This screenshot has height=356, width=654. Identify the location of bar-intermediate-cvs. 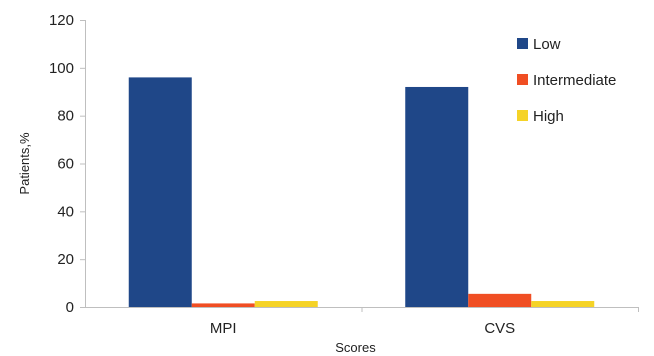
(500, 300).